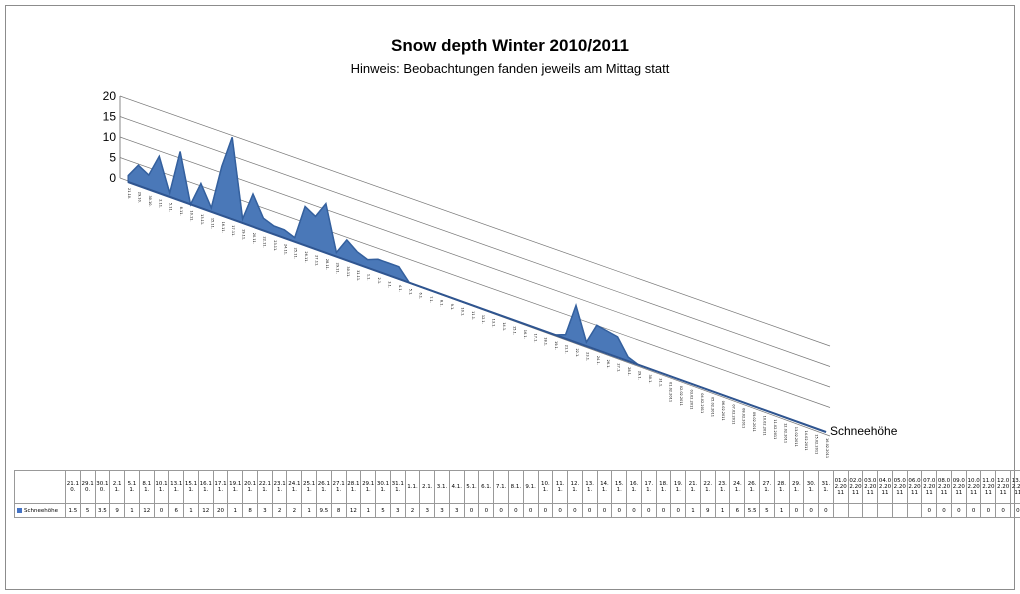 The height and width of the screenshot is (594, 1020). Describe the element at coordinates (525, 334) in the screenshot. I see `x-tick-label: 16.1.` at that location.